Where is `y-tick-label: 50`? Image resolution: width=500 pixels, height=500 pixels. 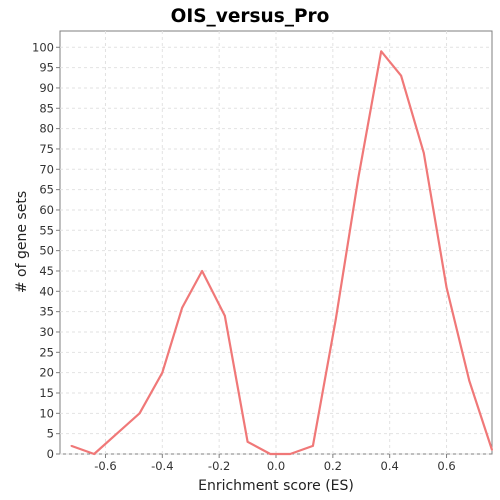 y-tick-label: 50 is located at coordinates (46, 251).